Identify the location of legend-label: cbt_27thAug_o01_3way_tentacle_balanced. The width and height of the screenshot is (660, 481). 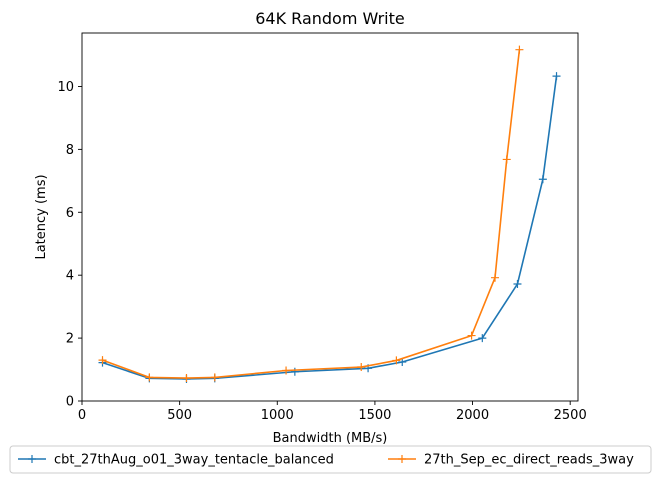
(194, 460).